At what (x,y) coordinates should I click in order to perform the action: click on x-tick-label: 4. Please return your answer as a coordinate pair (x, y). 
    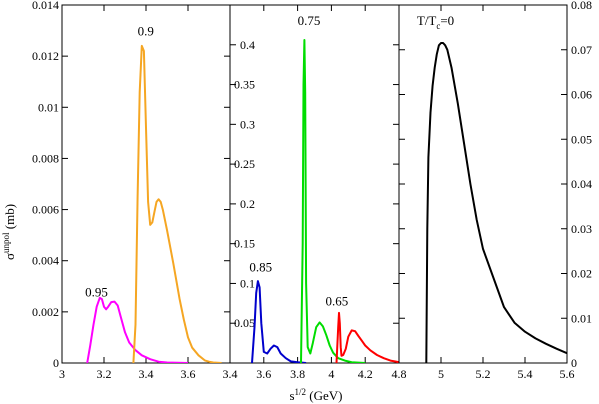
    Looking at the image, I should click on (331, 374).